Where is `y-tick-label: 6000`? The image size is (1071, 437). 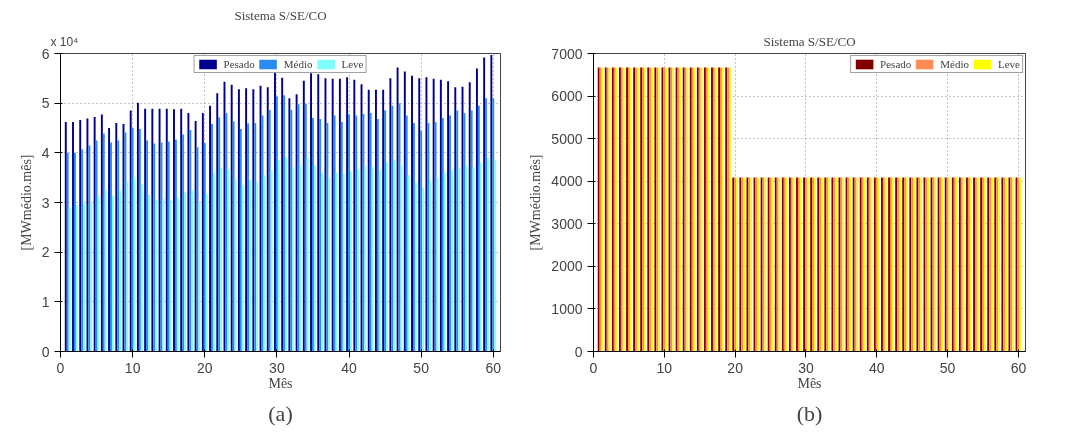 y-tick-label: 6000 is located at coordinates (567, 96).